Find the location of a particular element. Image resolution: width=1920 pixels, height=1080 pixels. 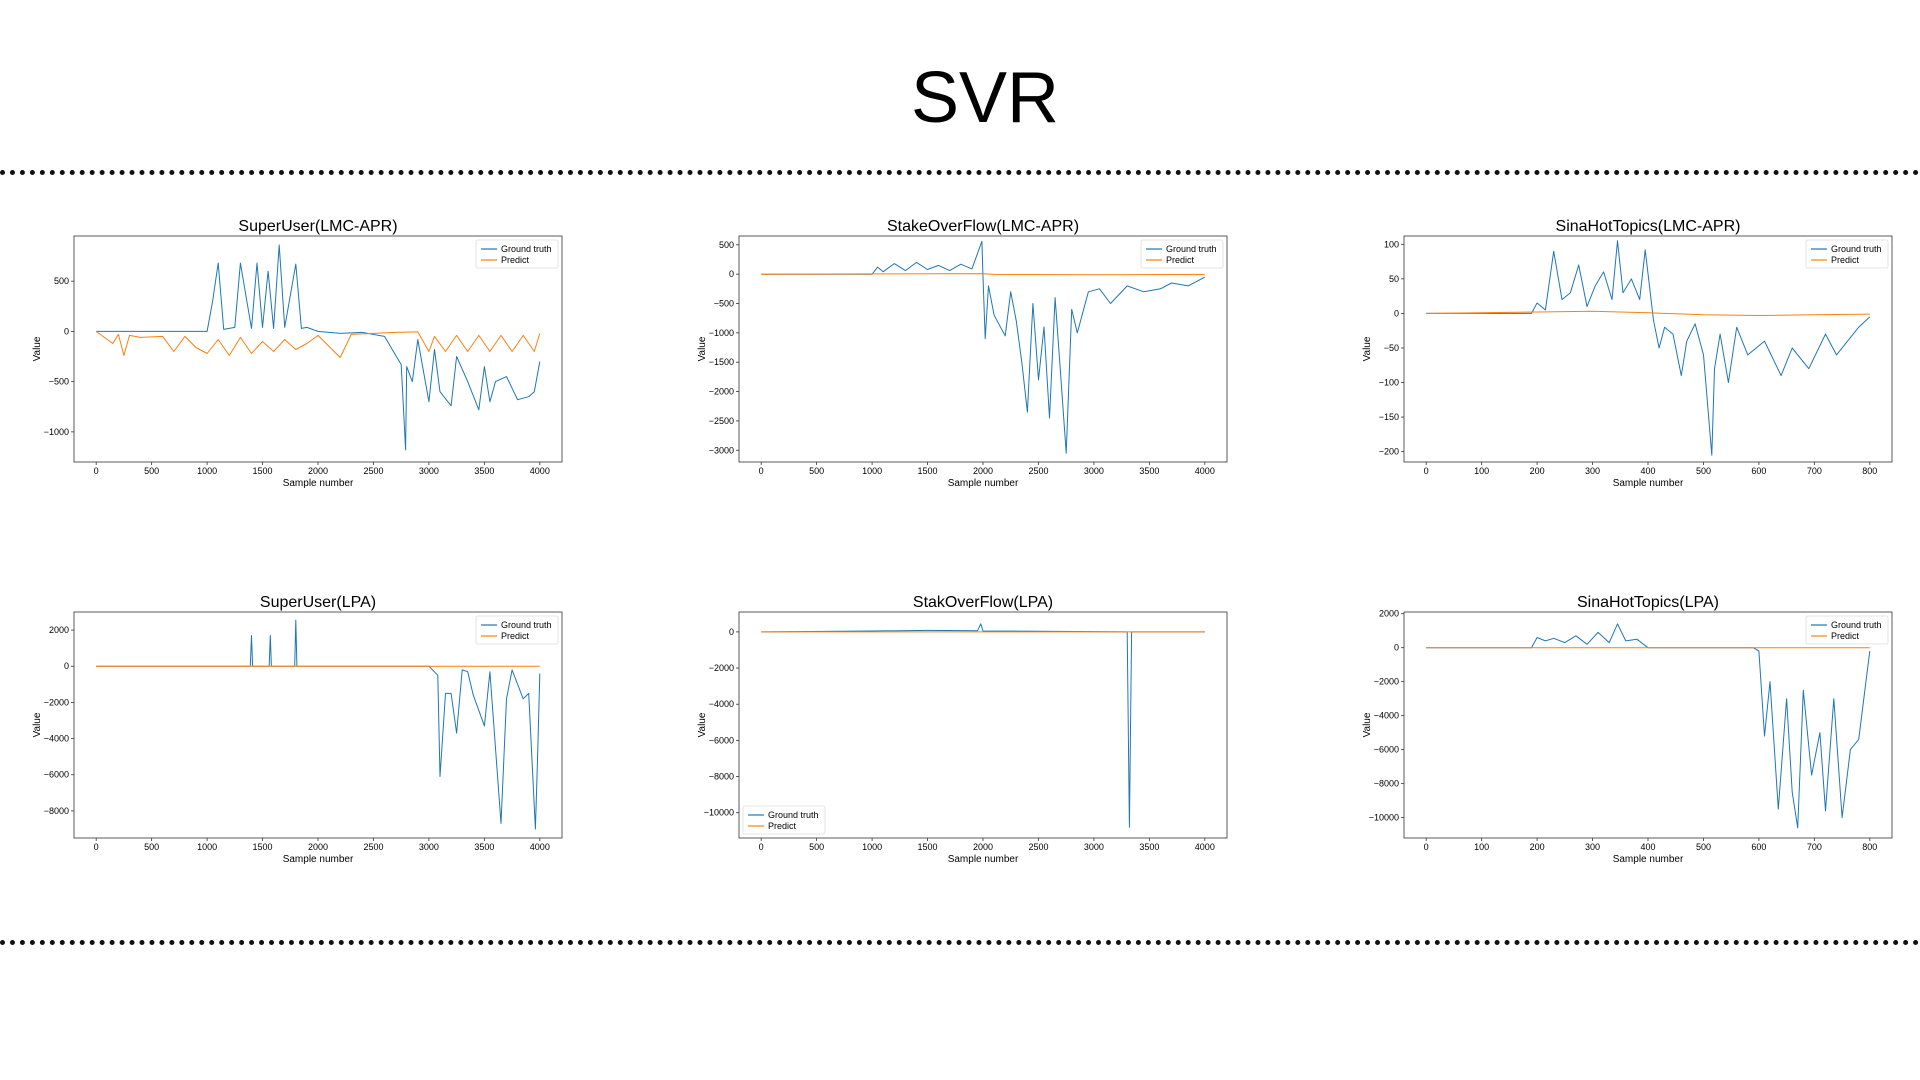

y-tick-label: 50 is located at coordinates (1394, 279).